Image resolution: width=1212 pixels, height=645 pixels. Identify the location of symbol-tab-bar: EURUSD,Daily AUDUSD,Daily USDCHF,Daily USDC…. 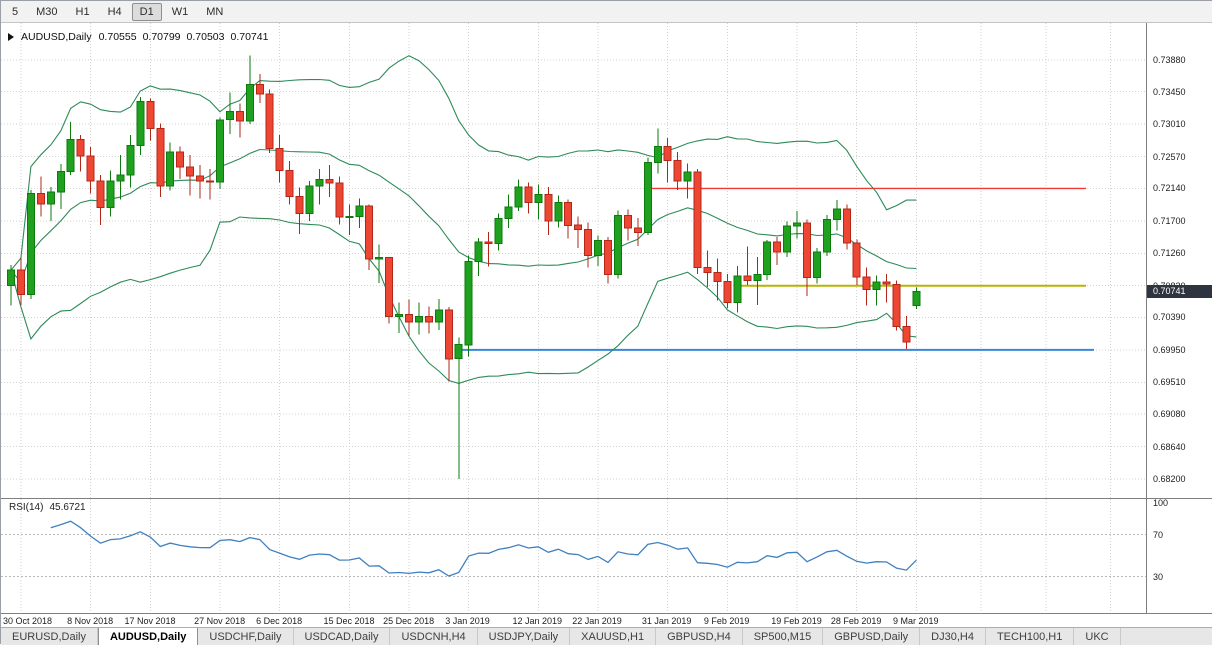
(606, 636).